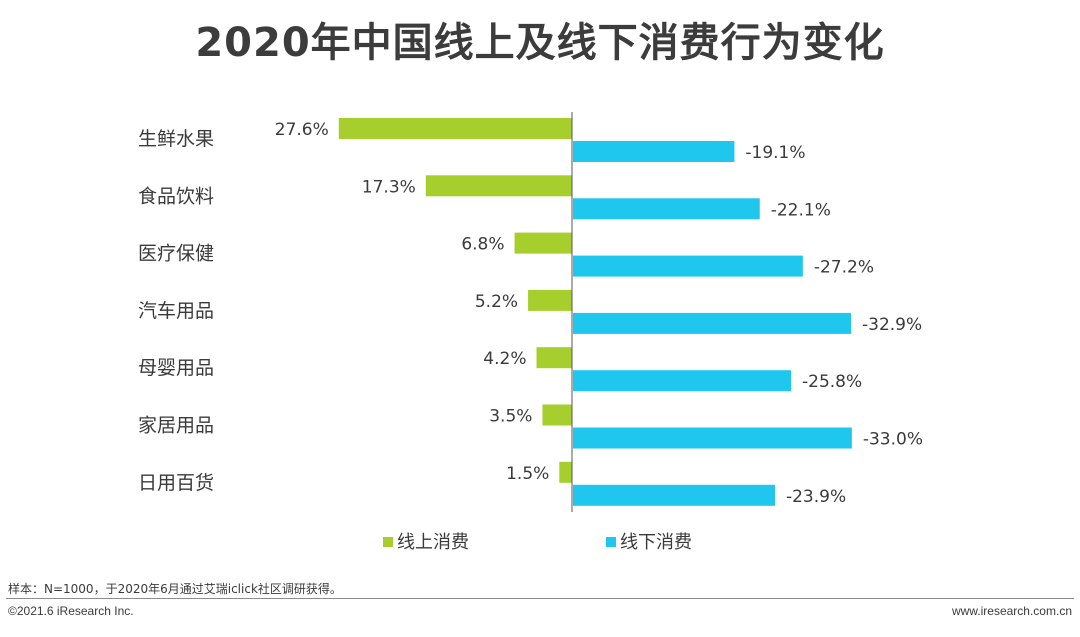 The width and height of the screenshot is (1080, 637). What do you see at coordinates (176, 368) in the screenshot?
I see `category-label: 母婴用品` at bounding box center [176, 368].